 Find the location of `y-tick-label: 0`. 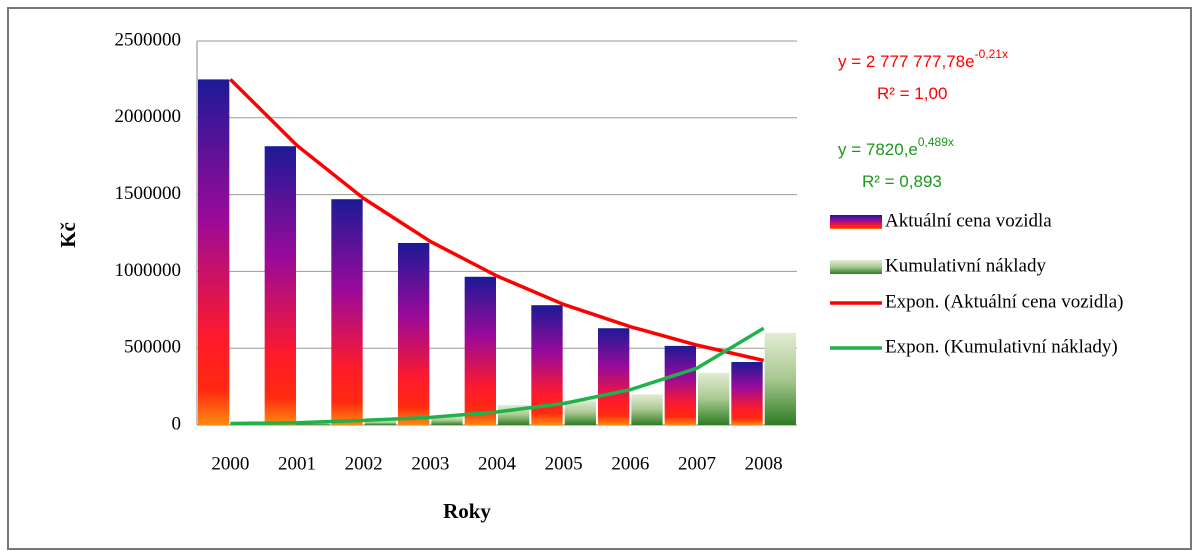

y-tick-label: 0 is located at coordinates (177, 423).